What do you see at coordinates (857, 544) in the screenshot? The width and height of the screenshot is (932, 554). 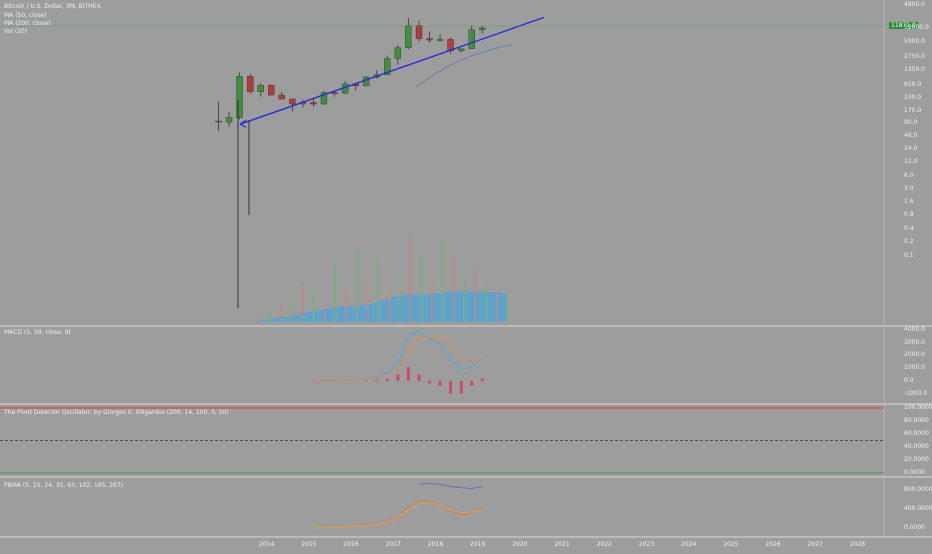 I see `time-tick-label: 2028` at bounding box center [857, 544].